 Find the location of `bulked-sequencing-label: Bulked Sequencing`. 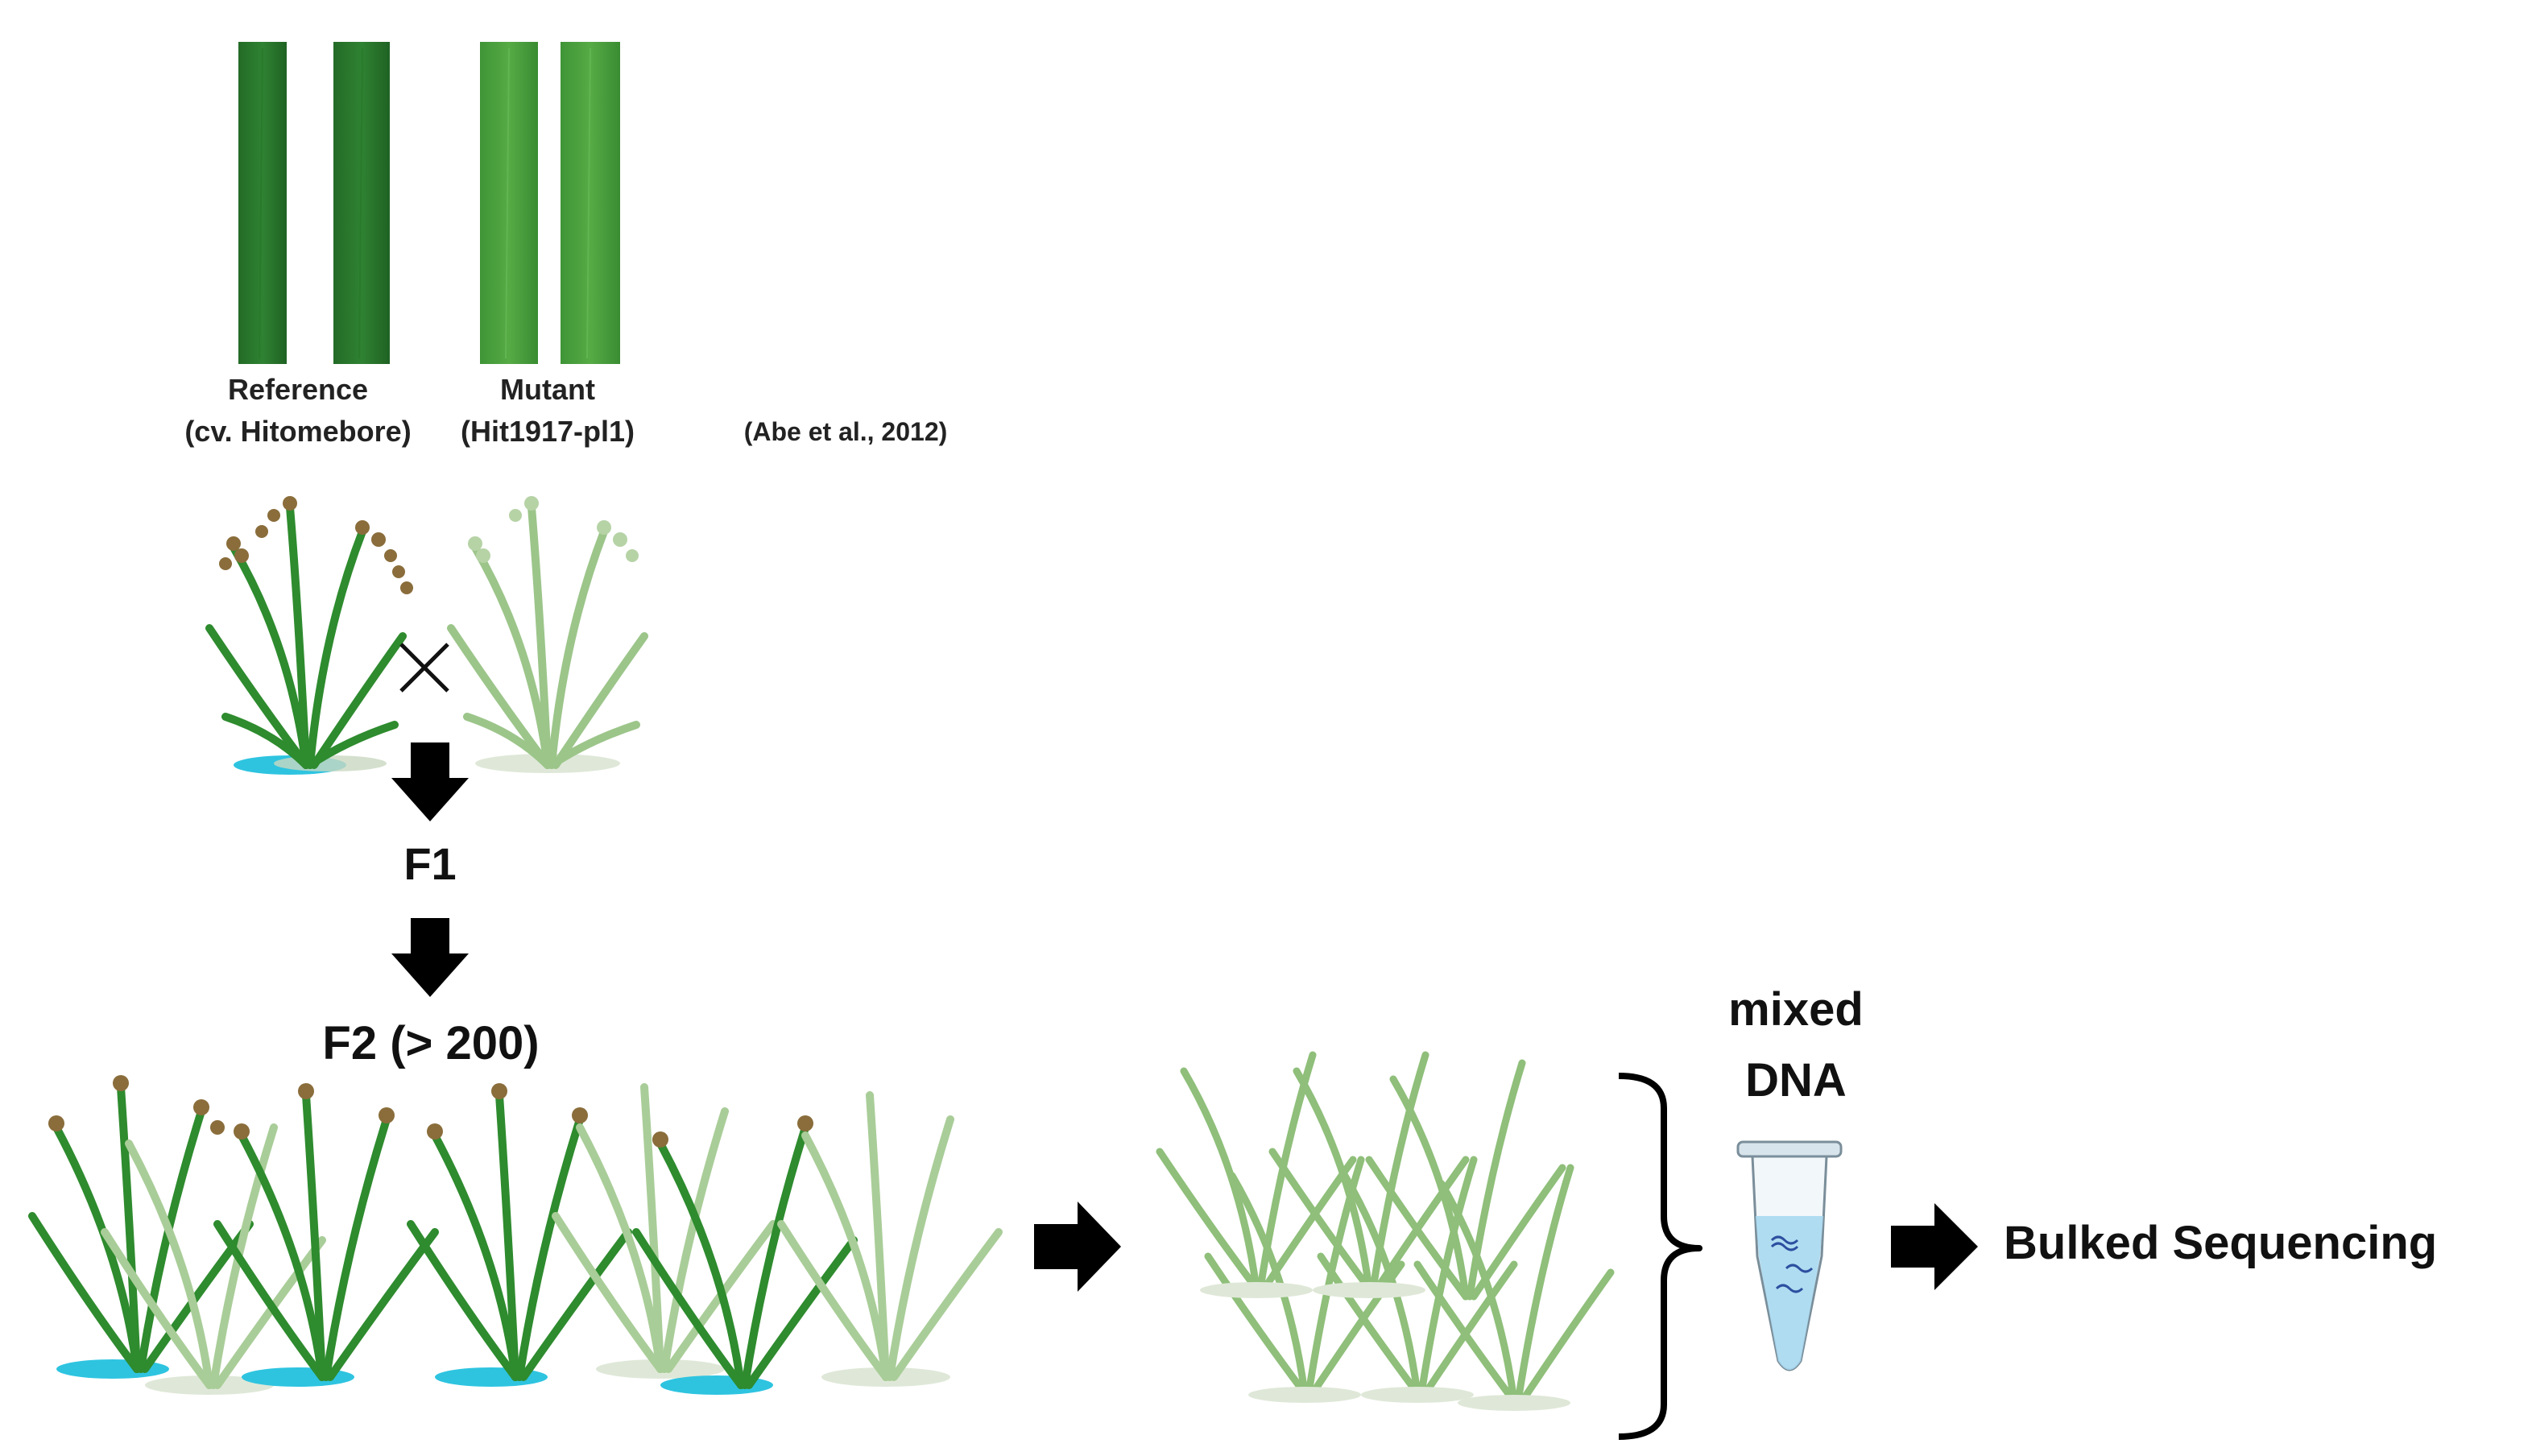

bulked-sequencing-label: Bulked Sequencing is located at coordinates (2221, 1243).